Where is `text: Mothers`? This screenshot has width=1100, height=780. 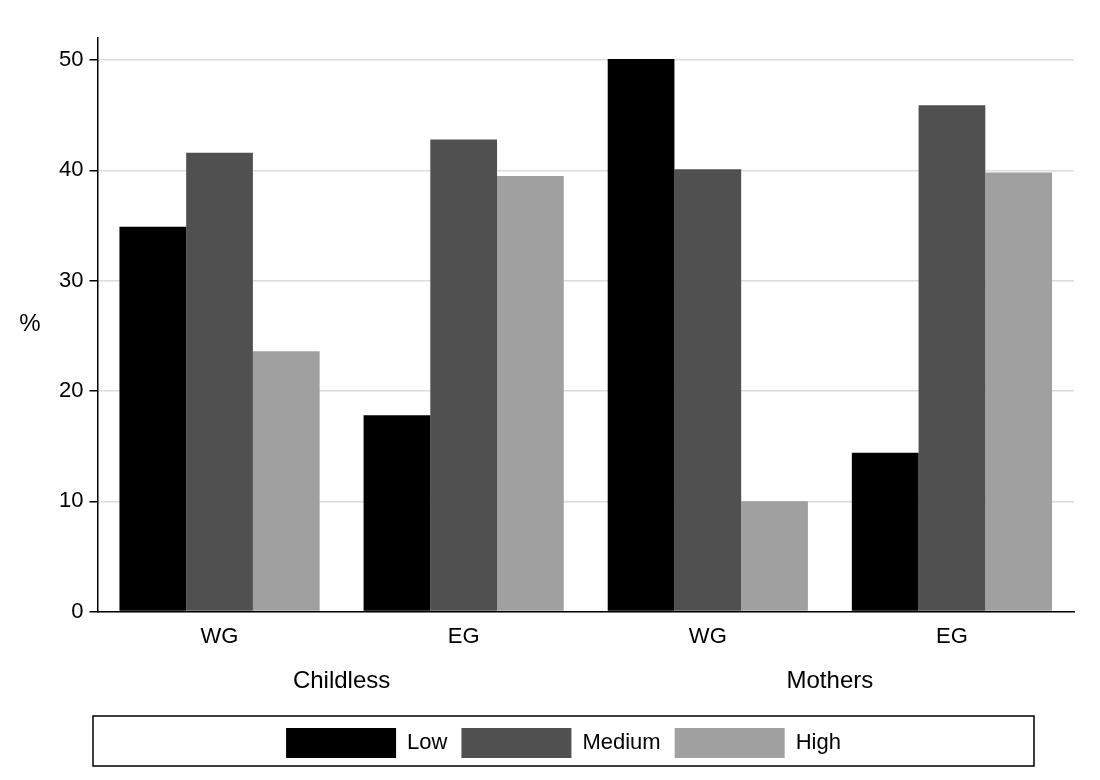 text: Mothers is located at coordinates (830, 680).